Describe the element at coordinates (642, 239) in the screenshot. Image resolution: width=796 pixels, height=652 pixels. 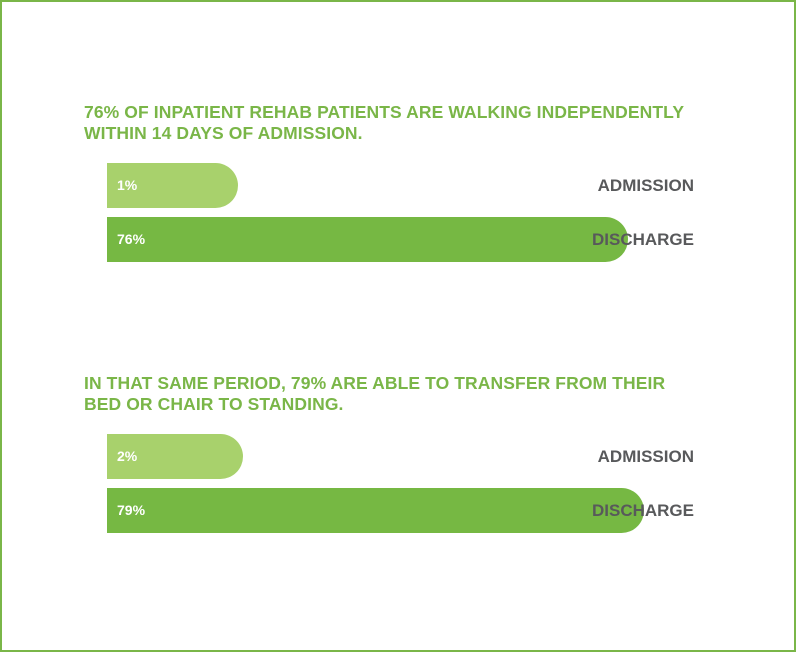
I see `walking-discharge-label: DISCHARGE` at that location.